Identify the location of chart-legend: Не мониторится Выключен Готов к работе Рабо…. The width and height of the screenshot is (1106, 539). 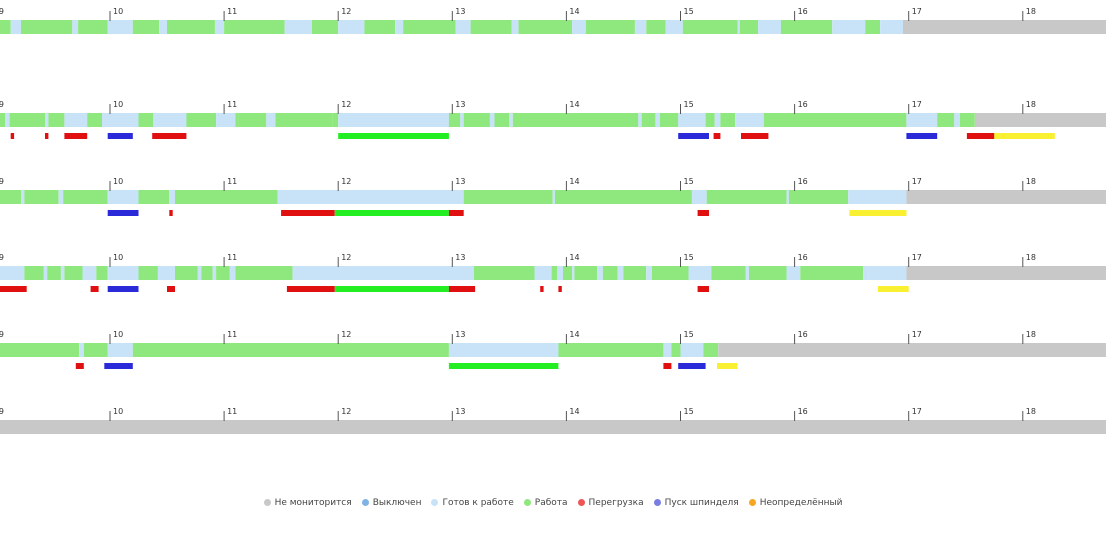
(553, 503).